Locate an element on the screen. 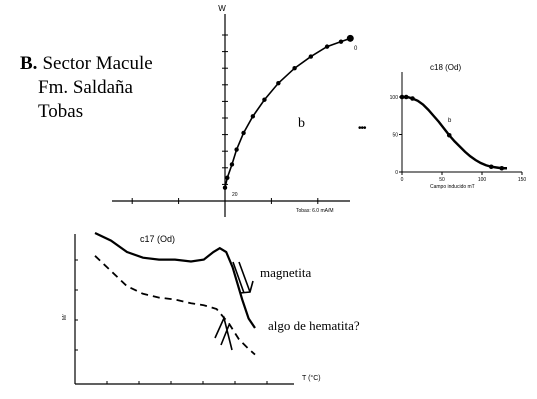 The width and height of the screenshot is (537, 399). ellipsis-connector: ••• is located at coordinates (362, 128).